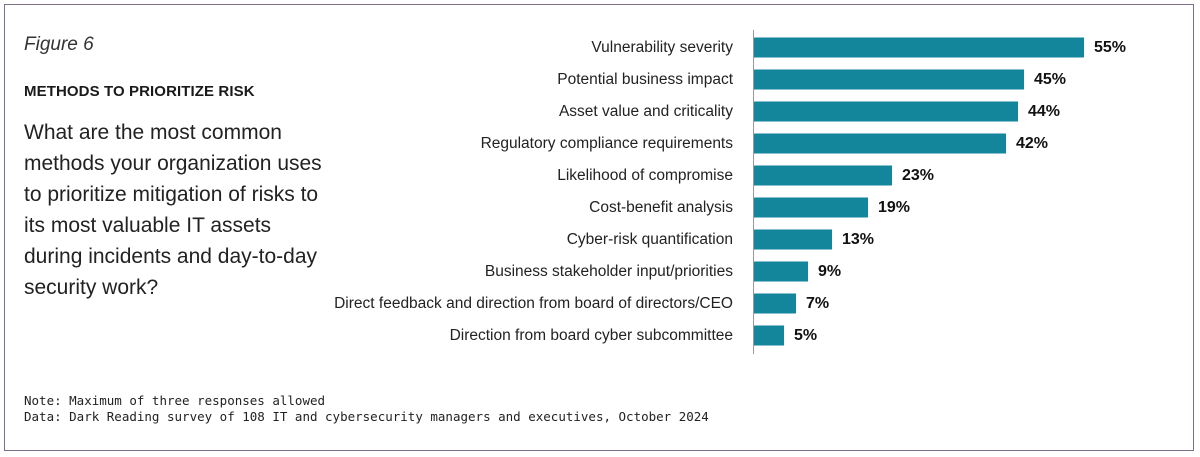 The image size is (1200, 457). I want to click on category-label: Likelihood of compromise, so click(645, 175).